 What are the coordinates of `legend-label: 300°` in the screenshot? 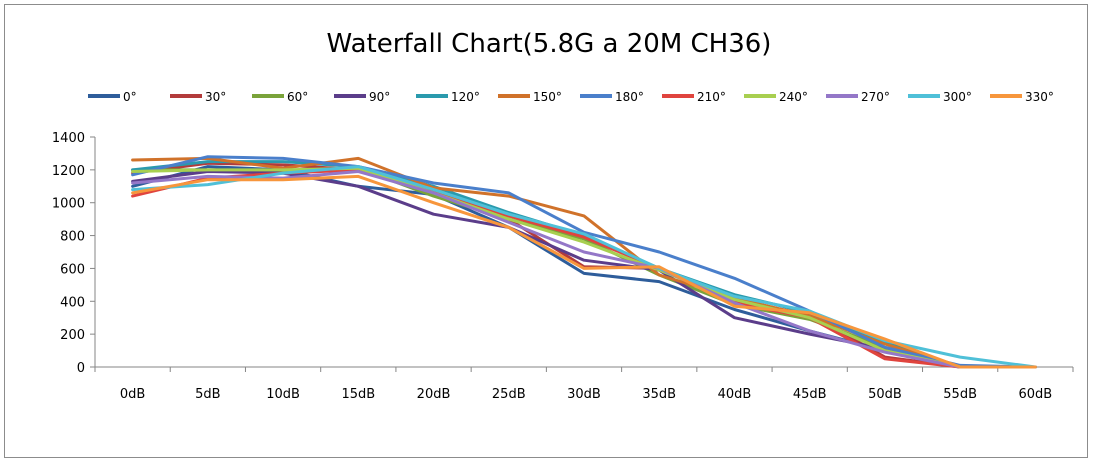 It's located at (957, 97).